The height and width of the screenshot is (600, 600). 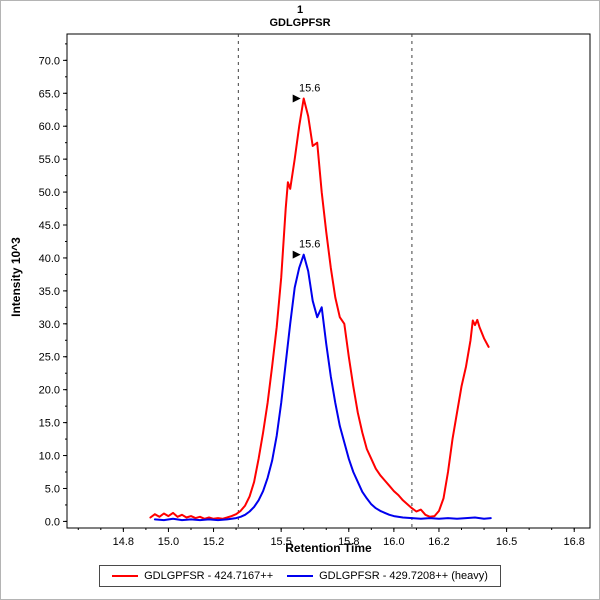 What do you see at coordinates (209, 576) in the screenshot?
I see `legend-label: GDLGPFSR - 424.7167++` at bounding box center [209, 576].